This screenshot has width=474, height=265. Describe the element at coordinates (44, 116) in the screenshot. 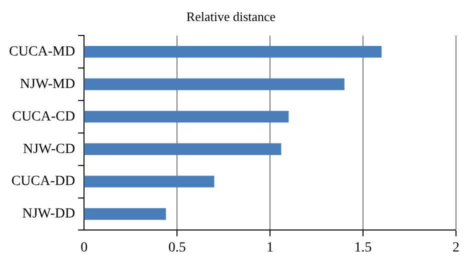

I see `y-tick-label: CUCA-CD` at that location.